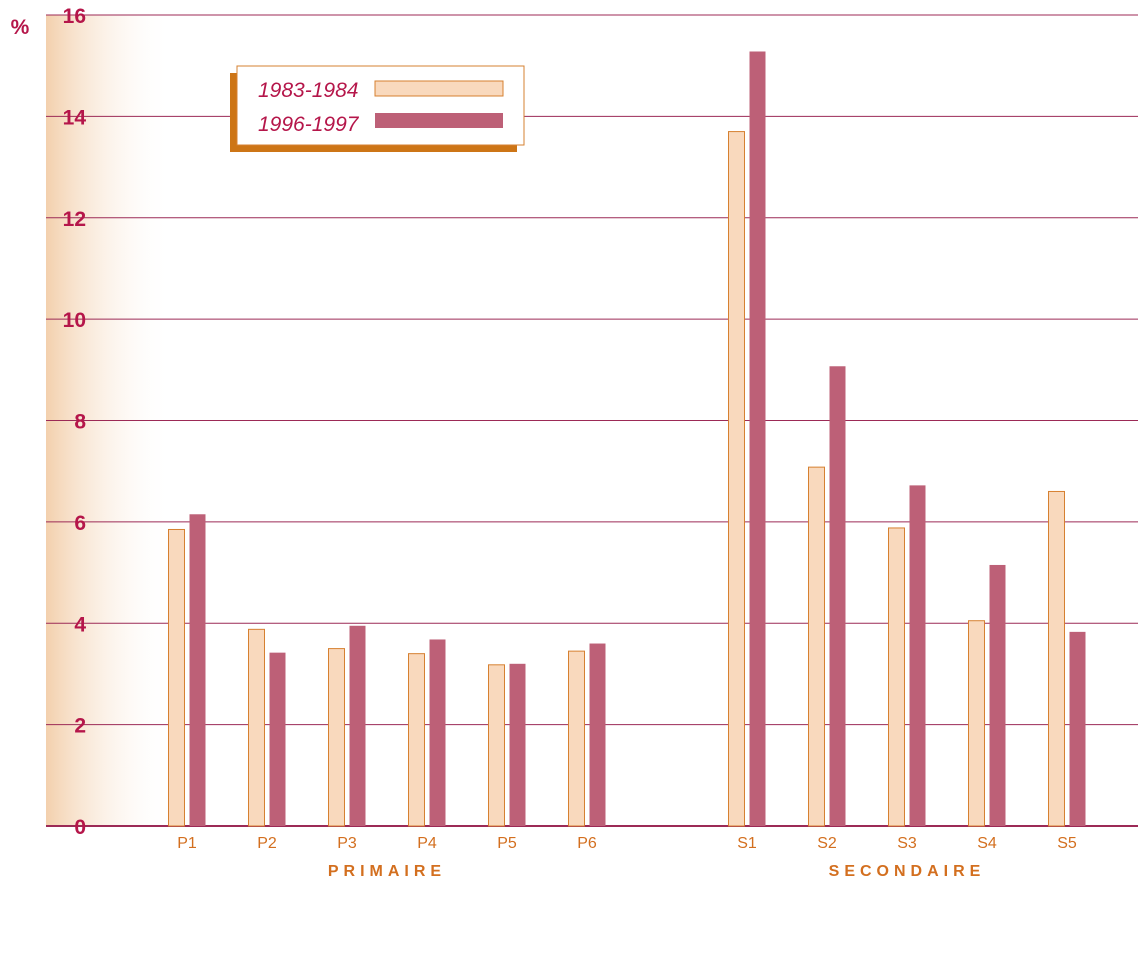  I want to click on y-tick-label: 14, so click(75, 117).